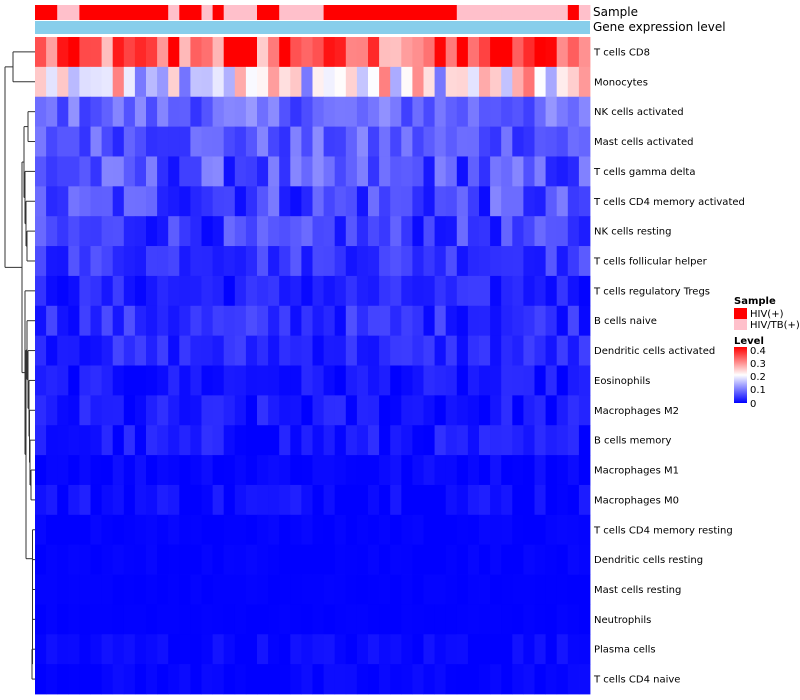  Describe the element at coordinates (669, 202) in the screenshot. I see `row-label: T cells CD4 memory activated` at that location.